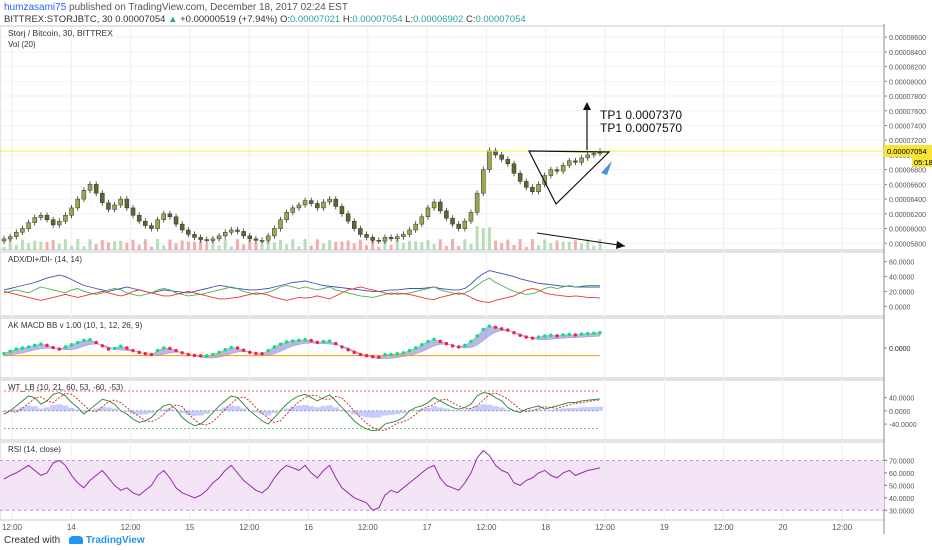  Describe the element at coordinates (901, 486) in the screenshot. I see `indicator-tick-label: 50.0000` at that location.